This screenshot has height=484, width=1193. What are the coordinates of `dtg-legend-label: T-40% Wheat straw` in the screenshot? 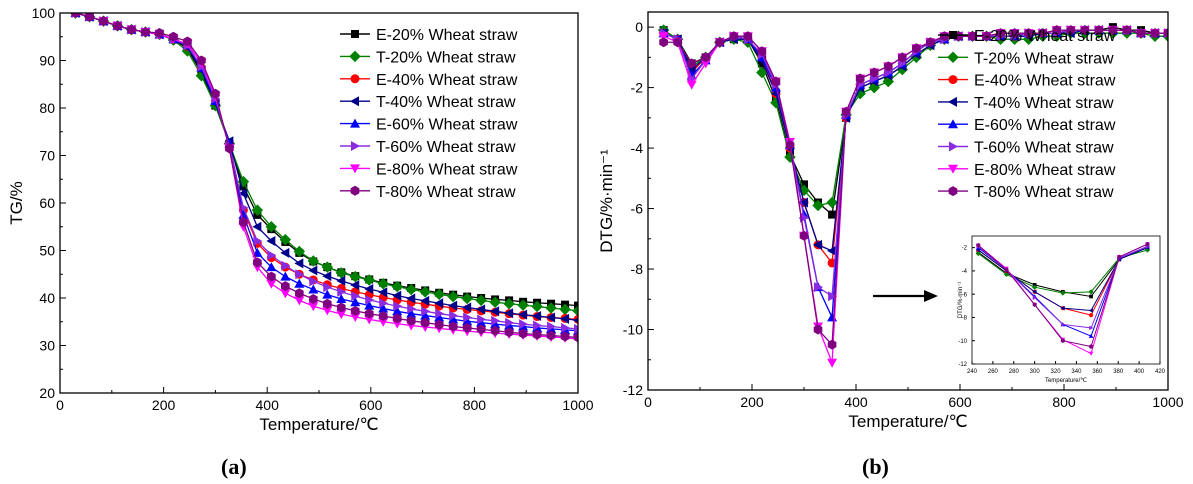 It's located at (1044, 103).